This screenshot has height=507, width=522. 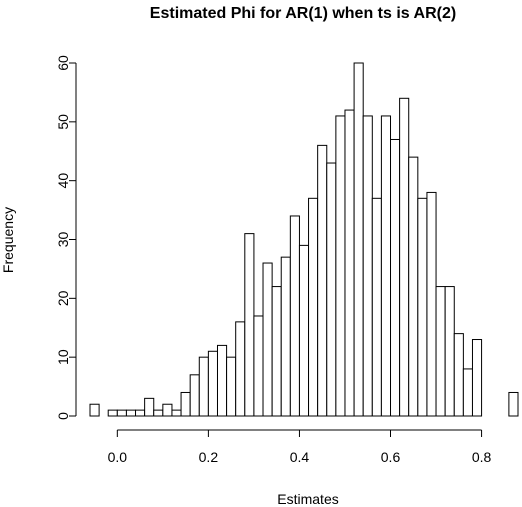 I want to click on y-tick-label: 50, so click(x=63, y=122).